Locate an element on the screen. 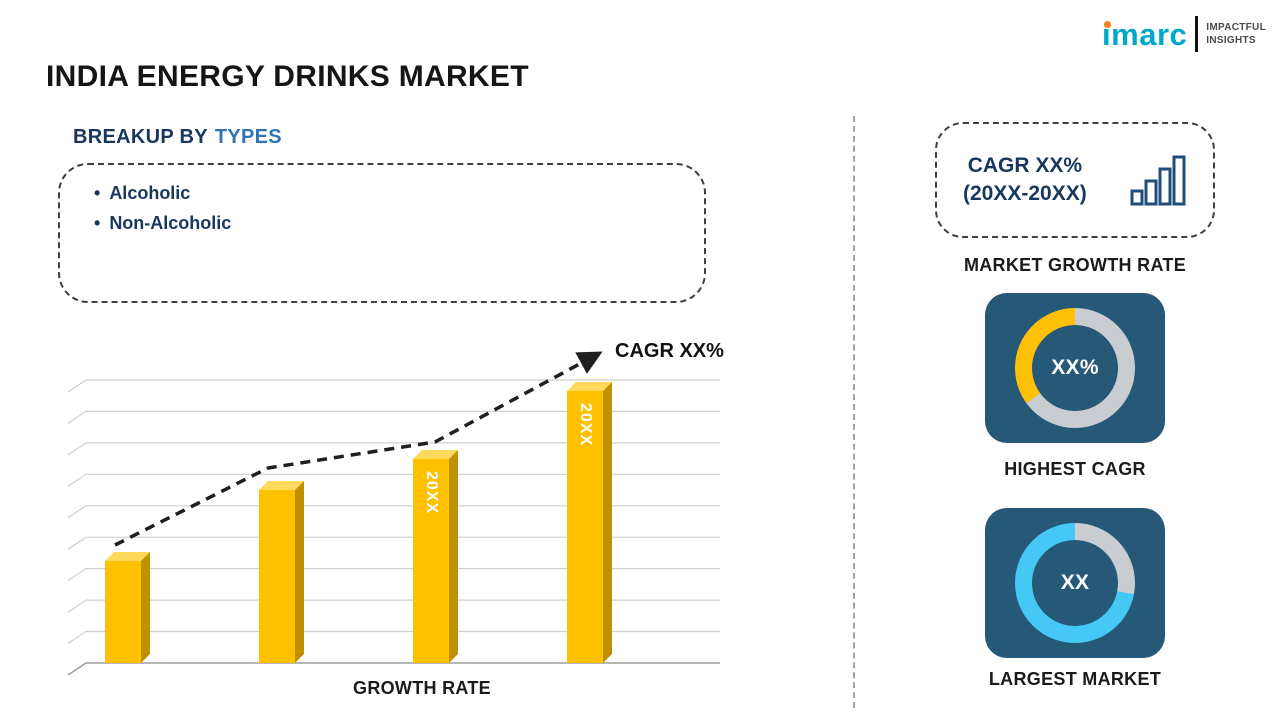  highest-cagr-card: XX% is located at coordinates (1075, 368).